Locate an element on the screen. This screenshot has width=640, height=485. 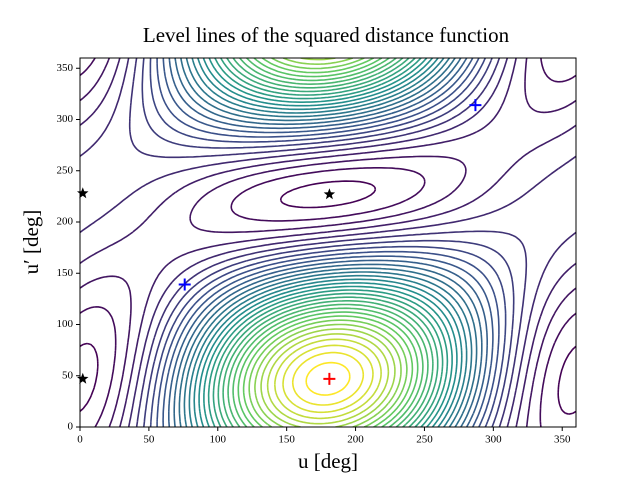
x-tick-label: 200 is located at coordinates (355, 440).